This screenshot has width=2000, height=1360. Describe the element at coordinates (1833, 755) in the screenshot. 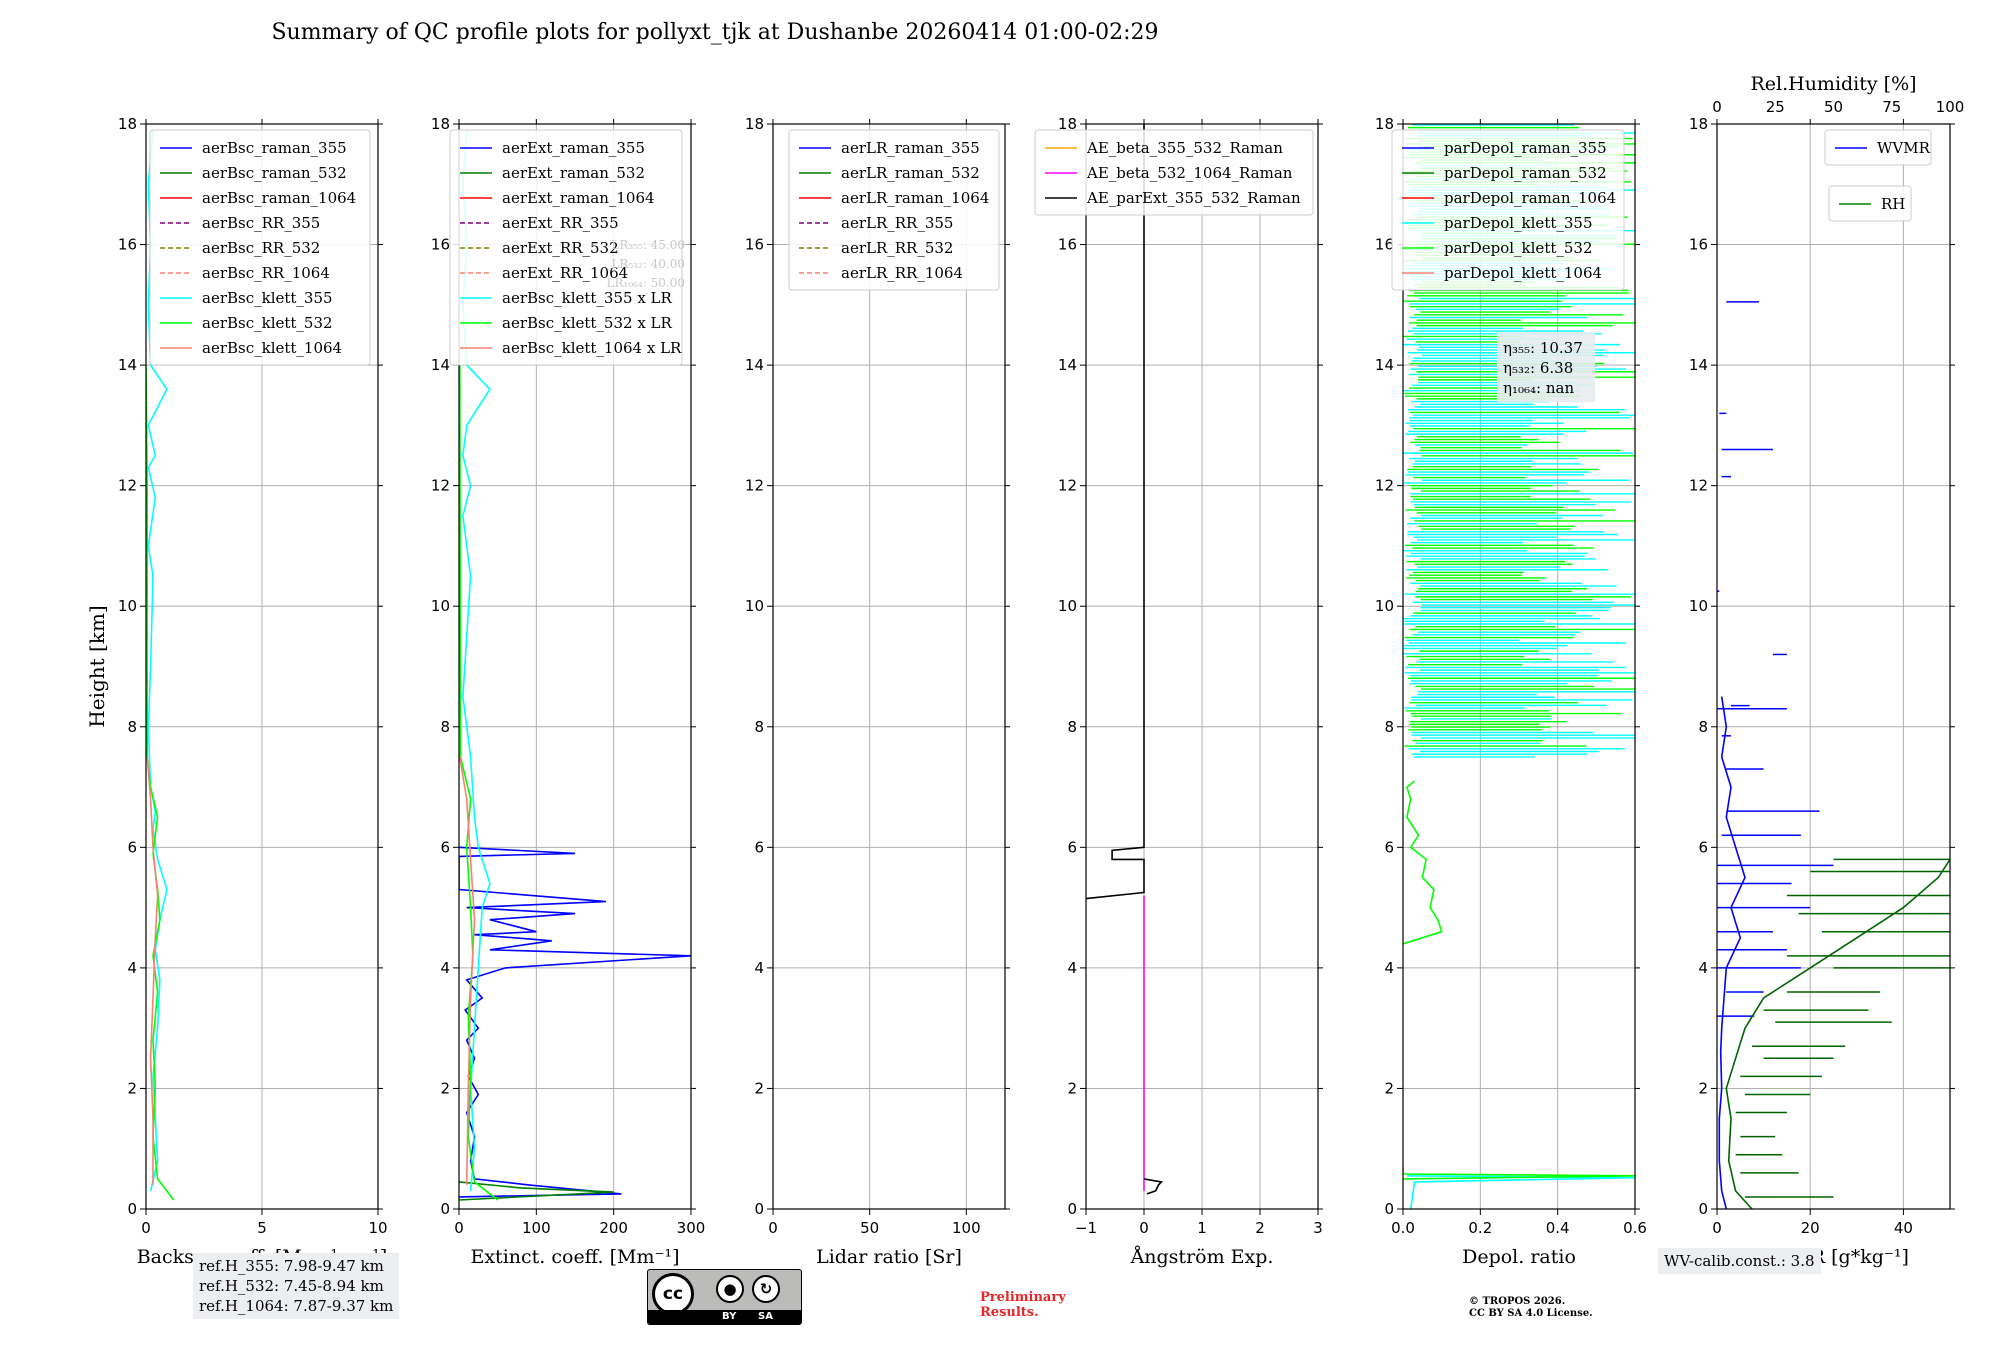

I see `plot-area-wv` at that location.